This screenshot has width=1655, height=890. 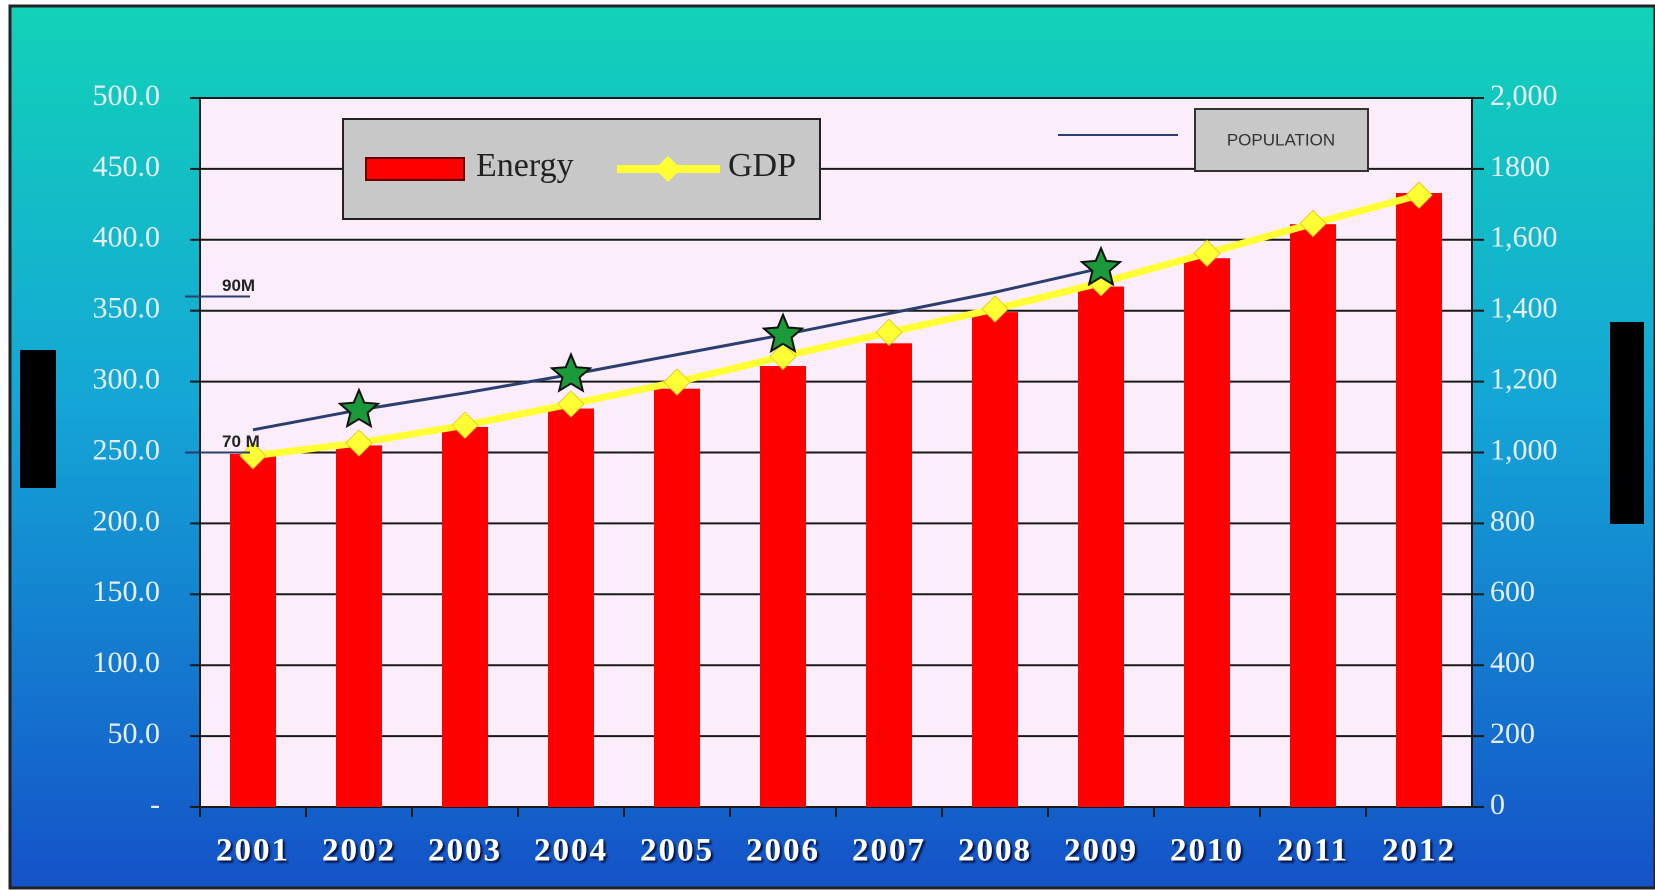 What do you see at coordinates (1101, 851) in the screenshot?
I see `x-tick-label: 2009` at bounding box center [1101, 851].